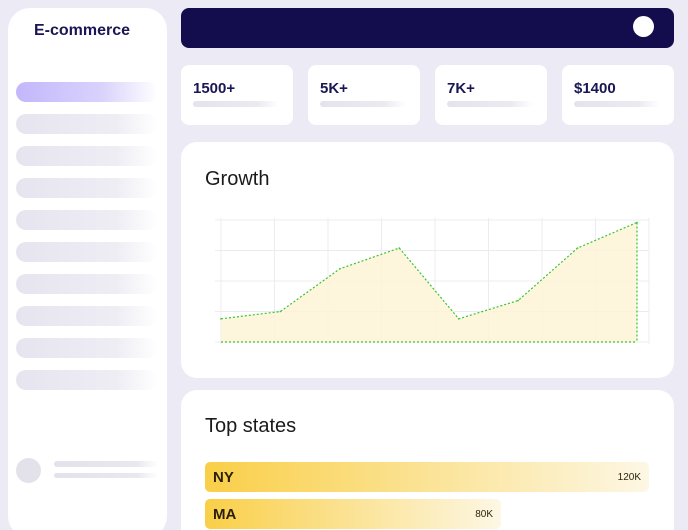 This screenshot has height=530, width=688. I want to click on sidebar-nav, so click(87, 242).